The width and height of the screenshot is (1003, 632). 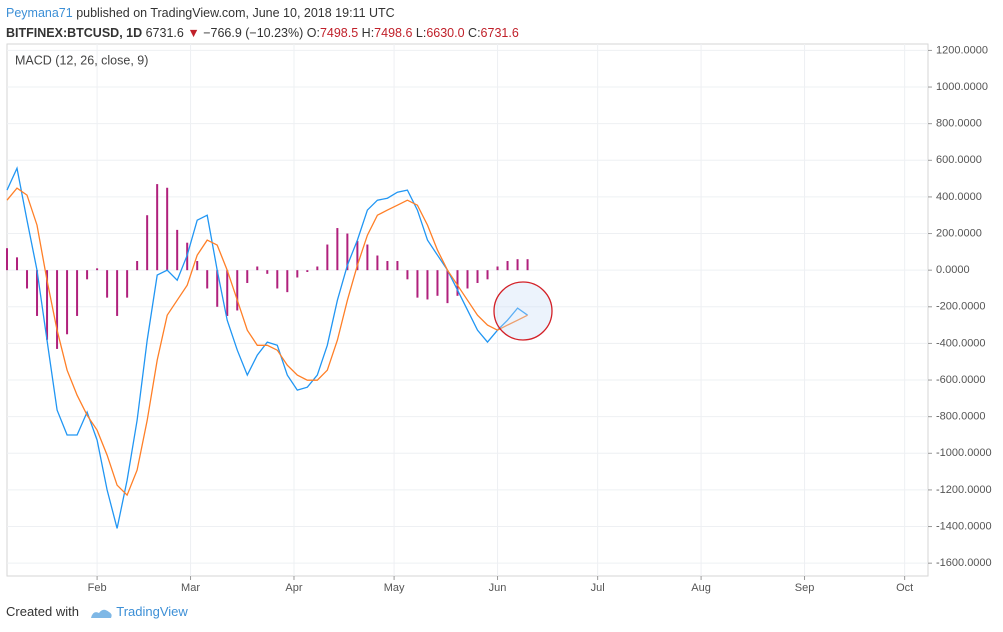 What do you see at coordinates (962, 87) in the screenshot?
I see `y-tick-label: 1000.0000` at bounding box center [962, 87].